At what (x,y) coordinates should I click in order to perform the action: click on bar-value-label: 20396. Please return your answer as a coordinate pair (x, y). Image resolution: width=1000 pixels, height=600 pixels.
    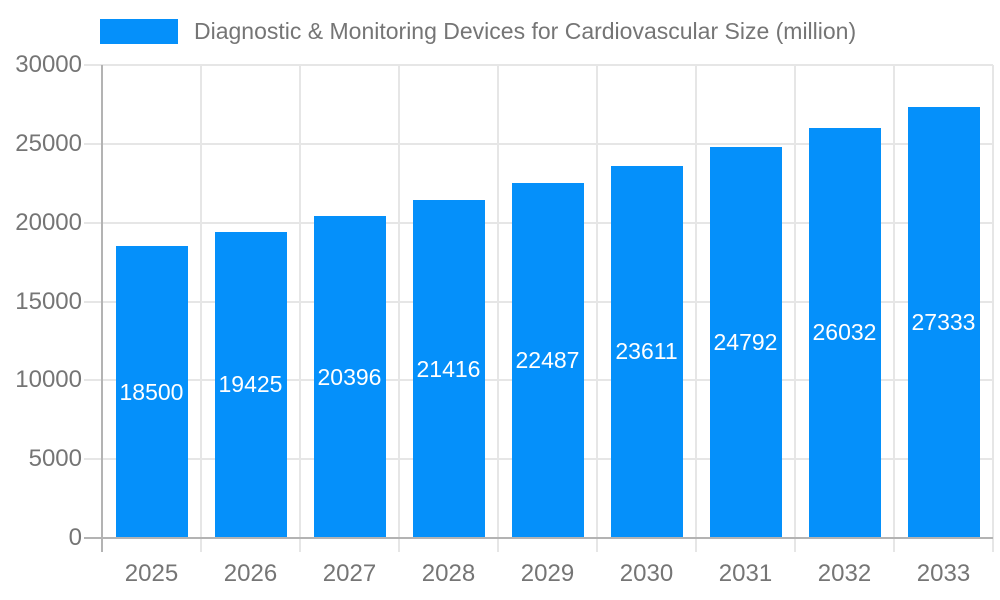
    Looking at the image, I should click on (349, 376).